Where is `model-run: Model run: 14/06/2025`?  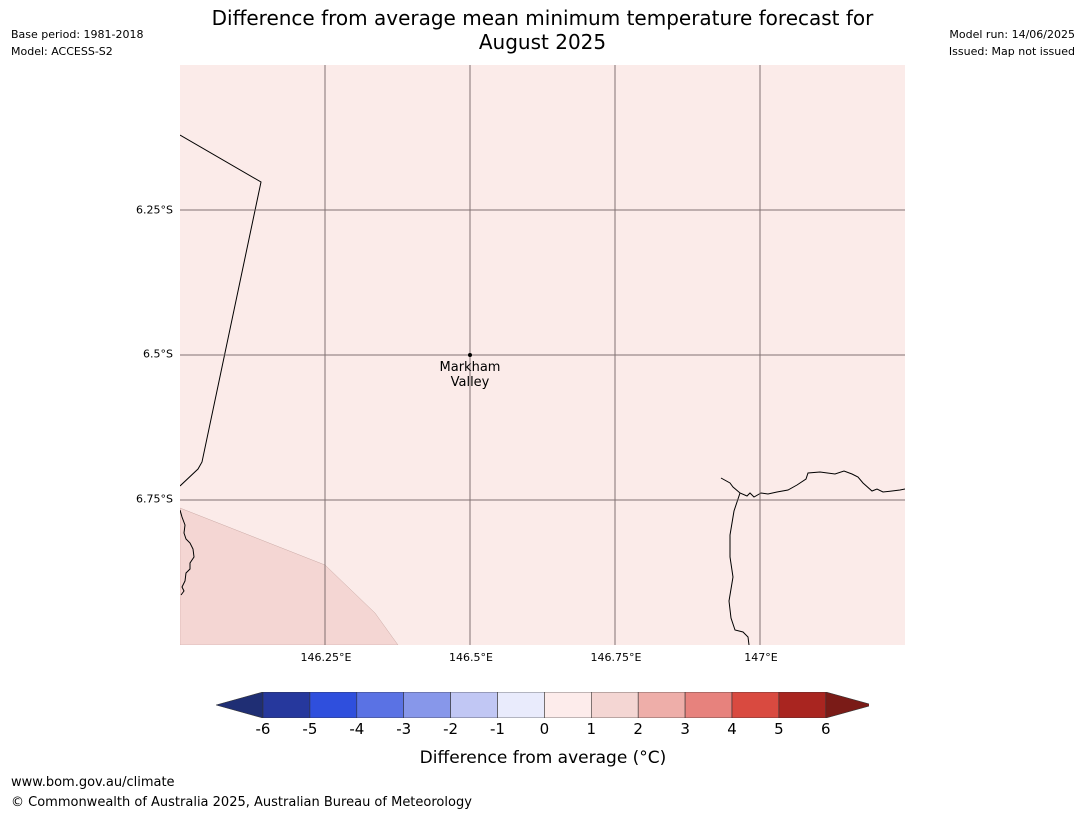
model-run: Model run: 14/06/2025 is located at coordinates (1012, 34).